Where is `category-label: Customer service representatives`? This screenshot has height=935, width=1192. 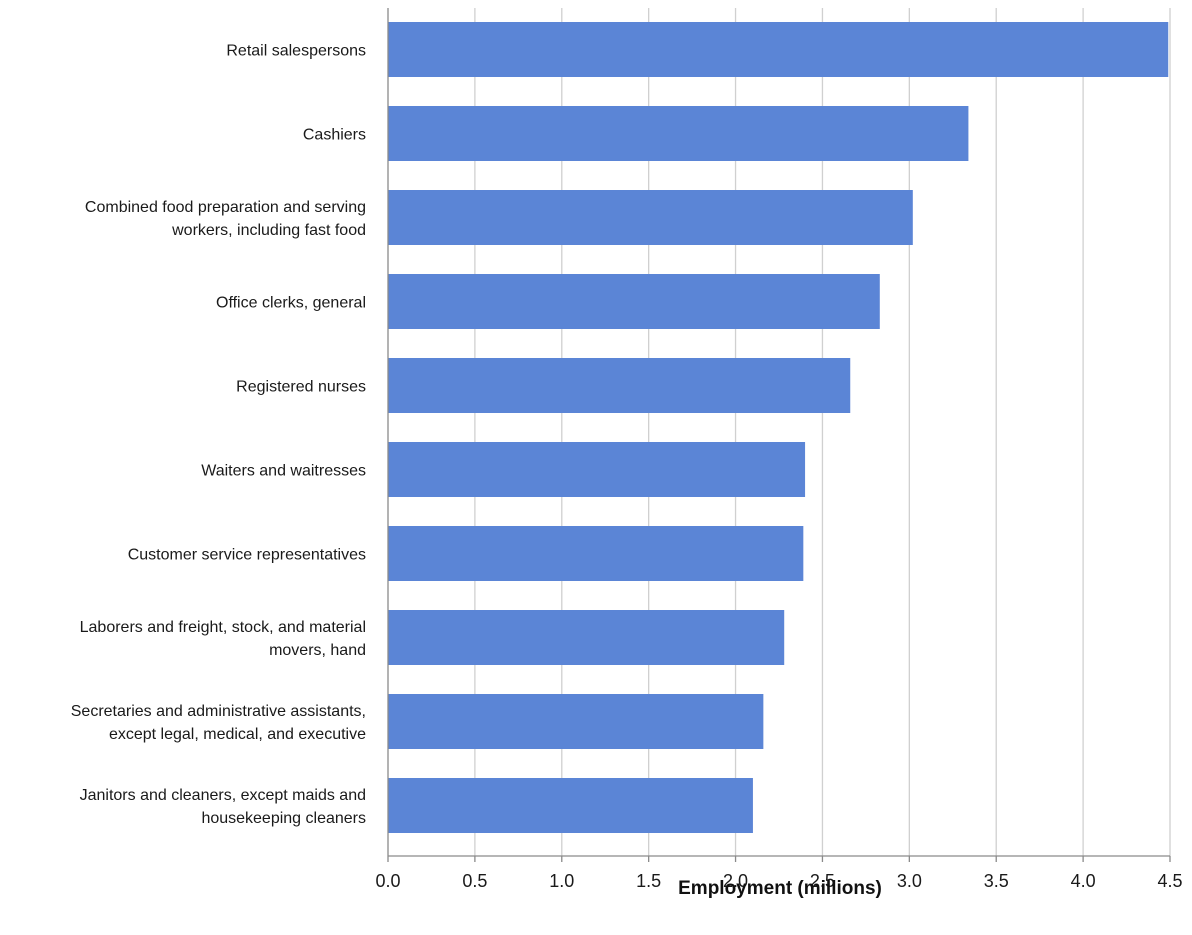
category-label: Customer service representatives is located at coordinates (247, 555).